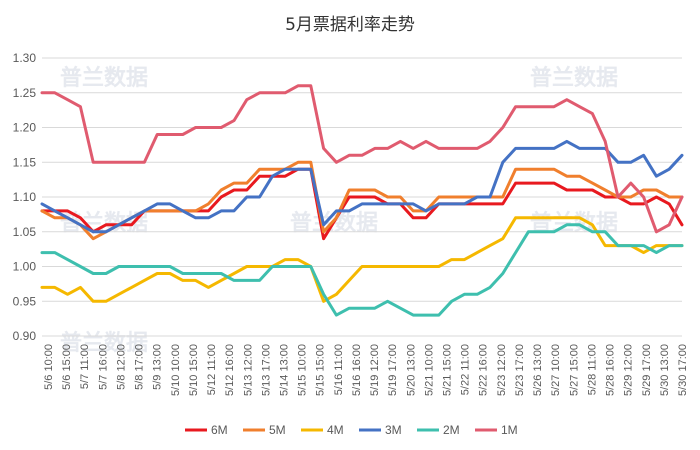  What do you see at coordinates (67, 367) in the screenshot?
I see `x-tick-label: 5/6 15:00` at bounding box center [67, 367].